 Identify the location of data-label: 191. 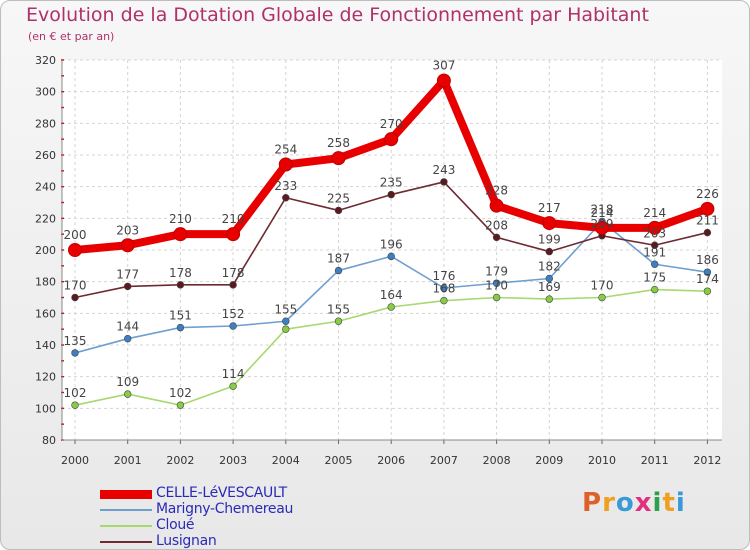
(654, 252).